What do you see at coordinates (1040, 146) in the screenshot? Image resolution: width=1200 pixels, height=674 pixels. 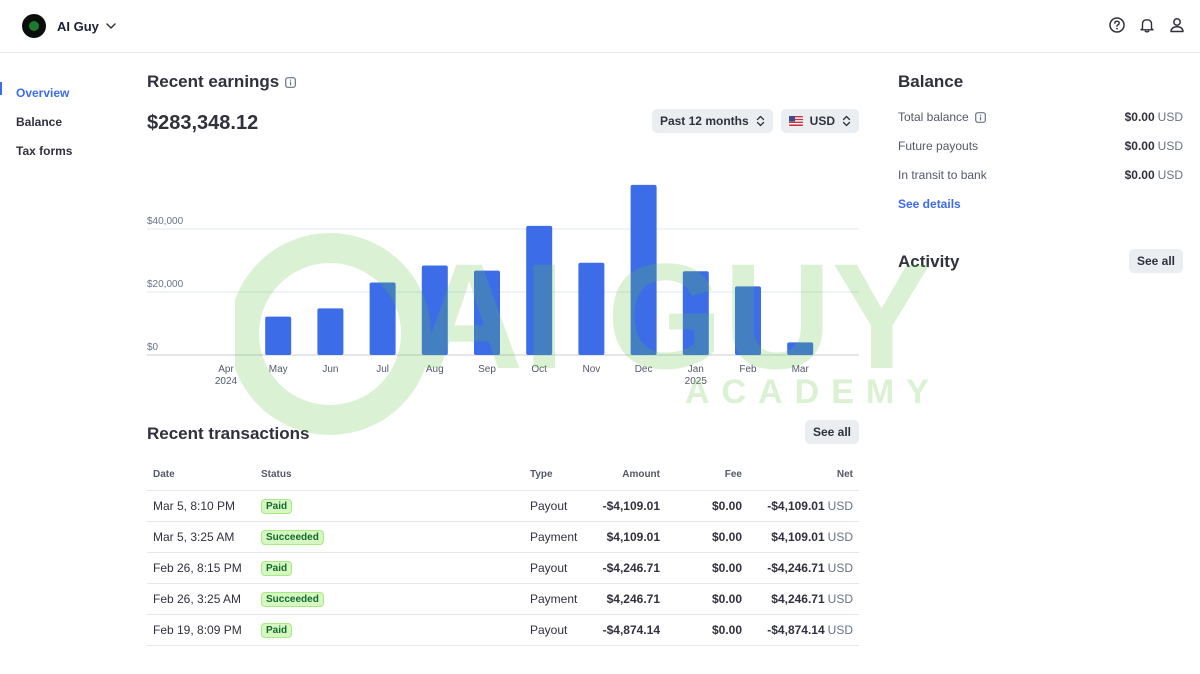 I see `balance-row-future-payouts: Future payouts $0.00 USD` at bounding box center [1040, 146].